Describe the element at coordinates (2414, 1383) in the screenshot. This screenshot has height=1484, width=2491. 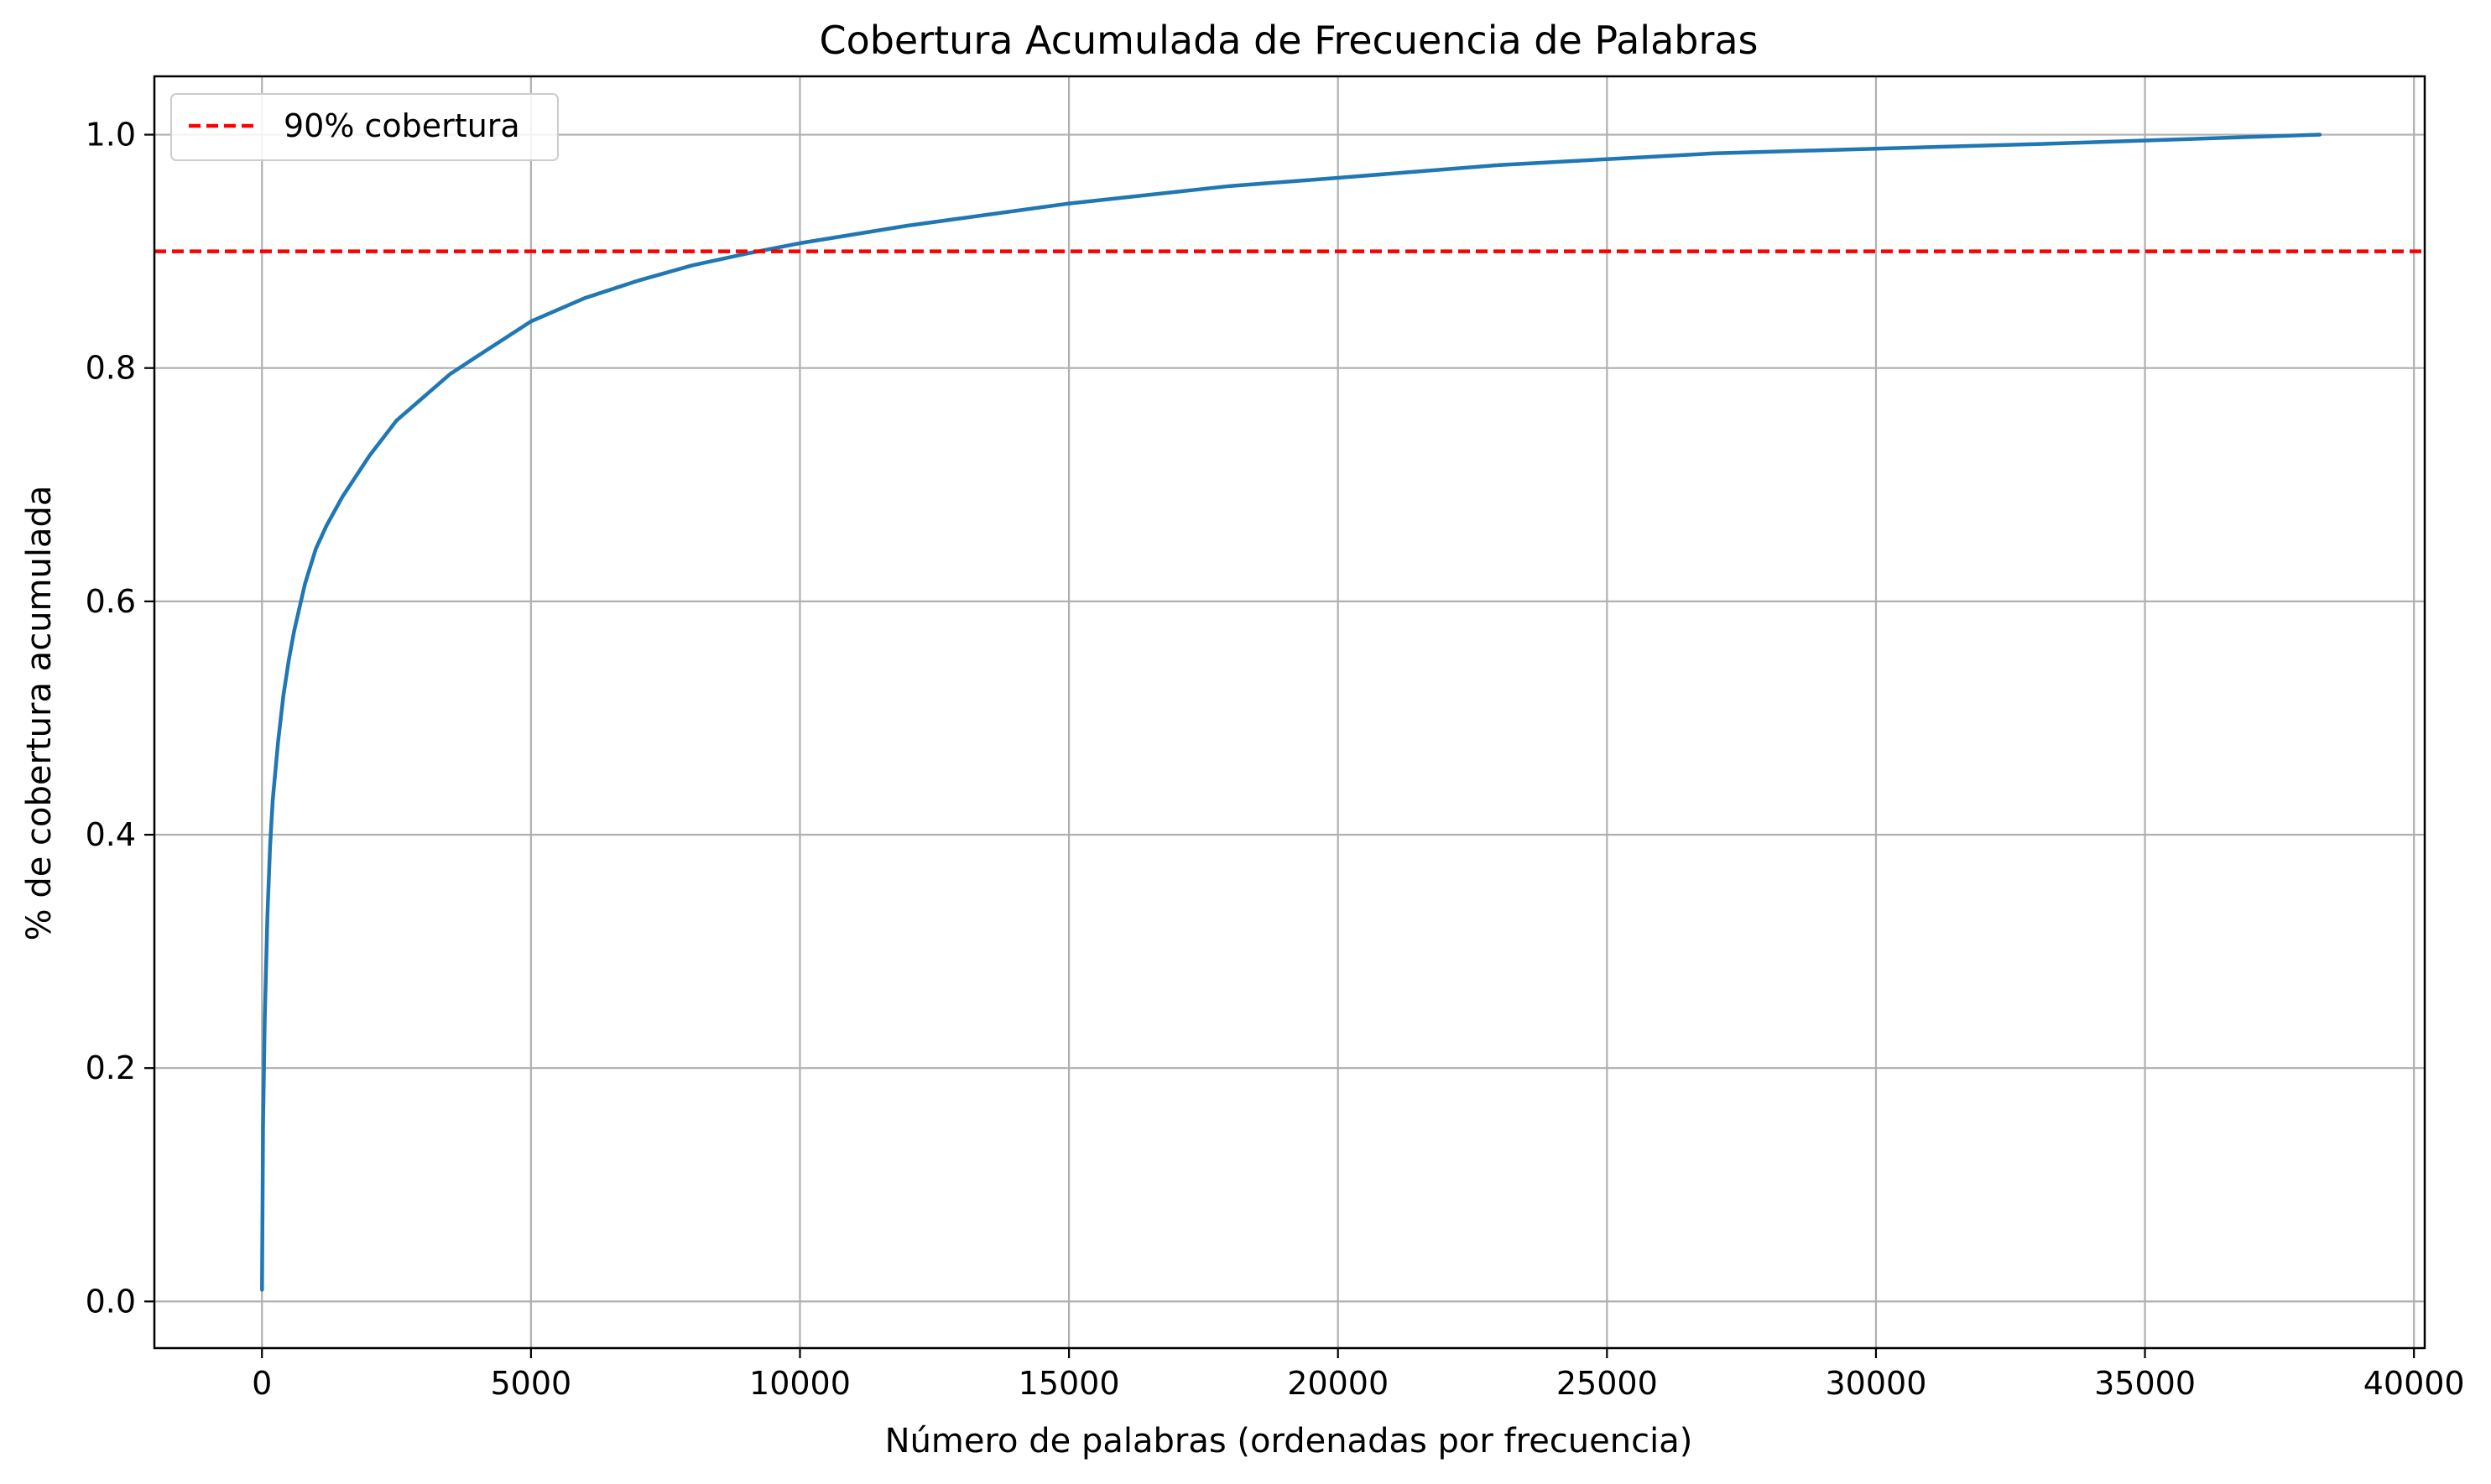
I see `x-tick-label: 40000` at that location.